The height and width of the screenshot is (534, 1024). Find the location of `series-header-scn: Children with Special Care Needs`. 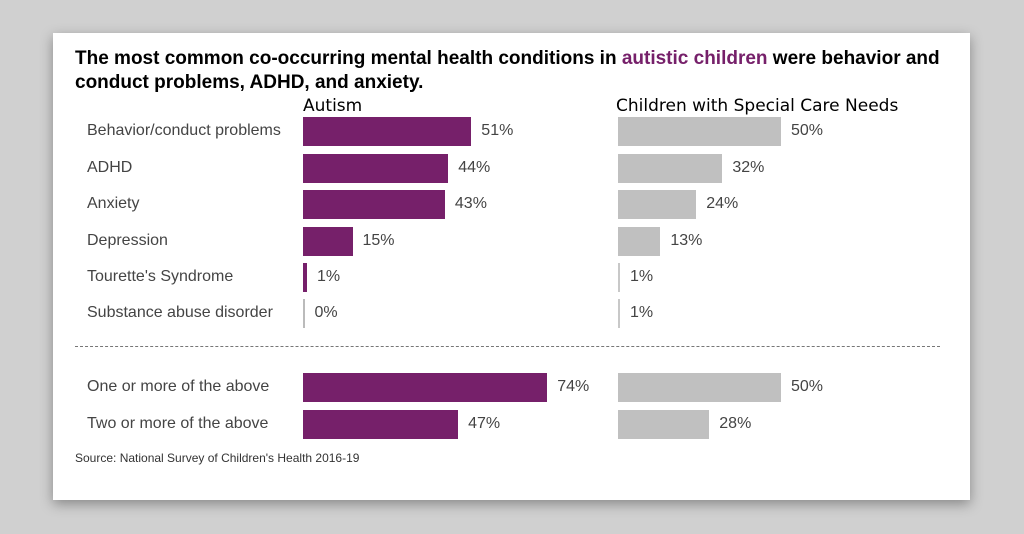

series-header-scn: Children with Special Care Needs is located at coordinates (757, 106).